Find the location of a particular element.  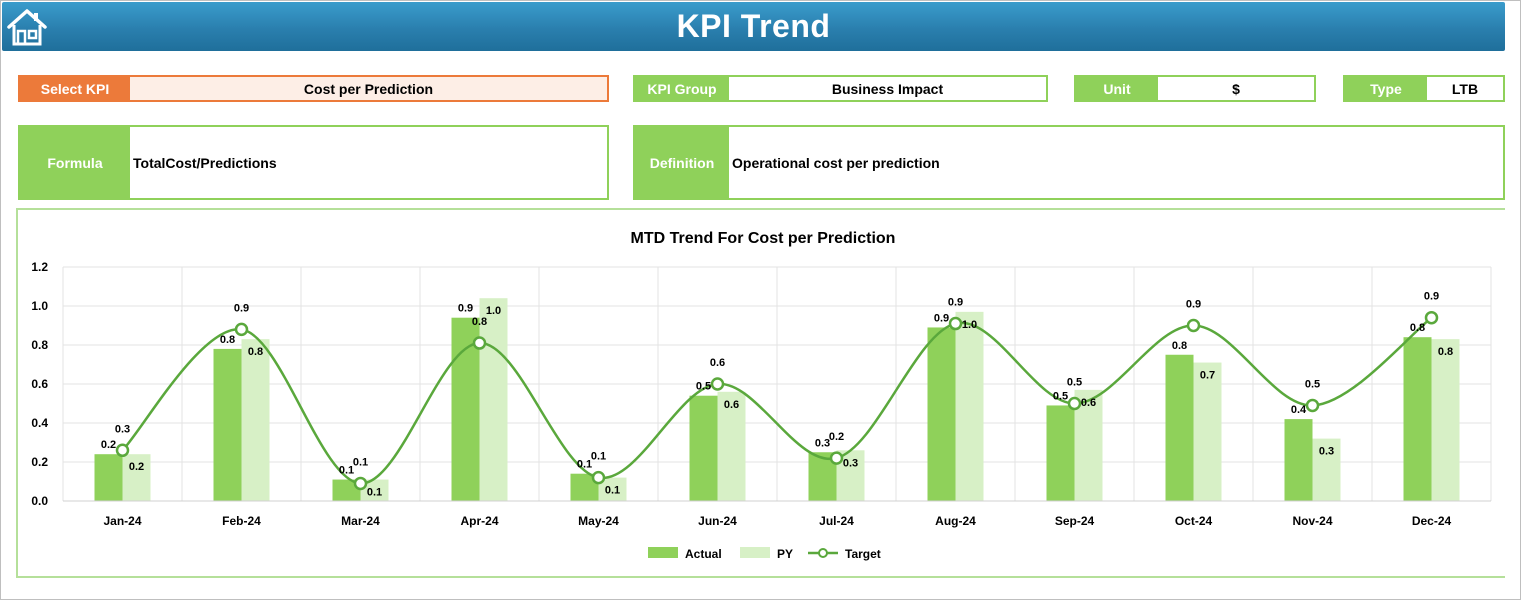

unit-field: Unit $ is located at coordinates (1195, 88).